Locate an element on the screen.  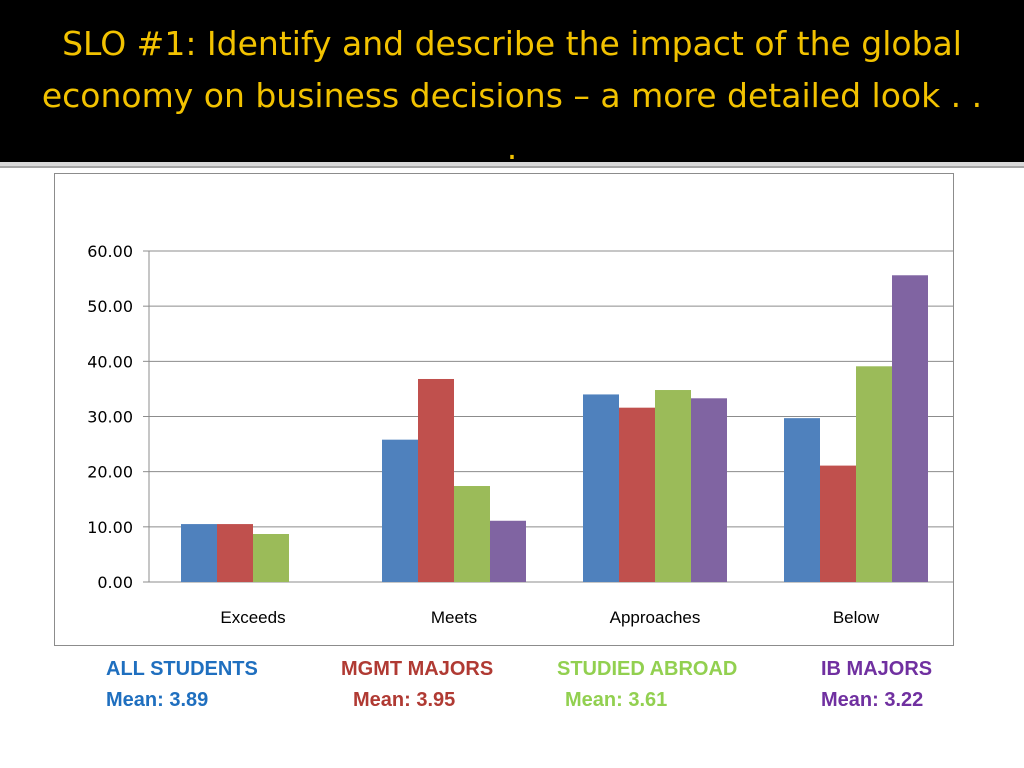
title-divider-shadow is located at coordinates (512, 167).